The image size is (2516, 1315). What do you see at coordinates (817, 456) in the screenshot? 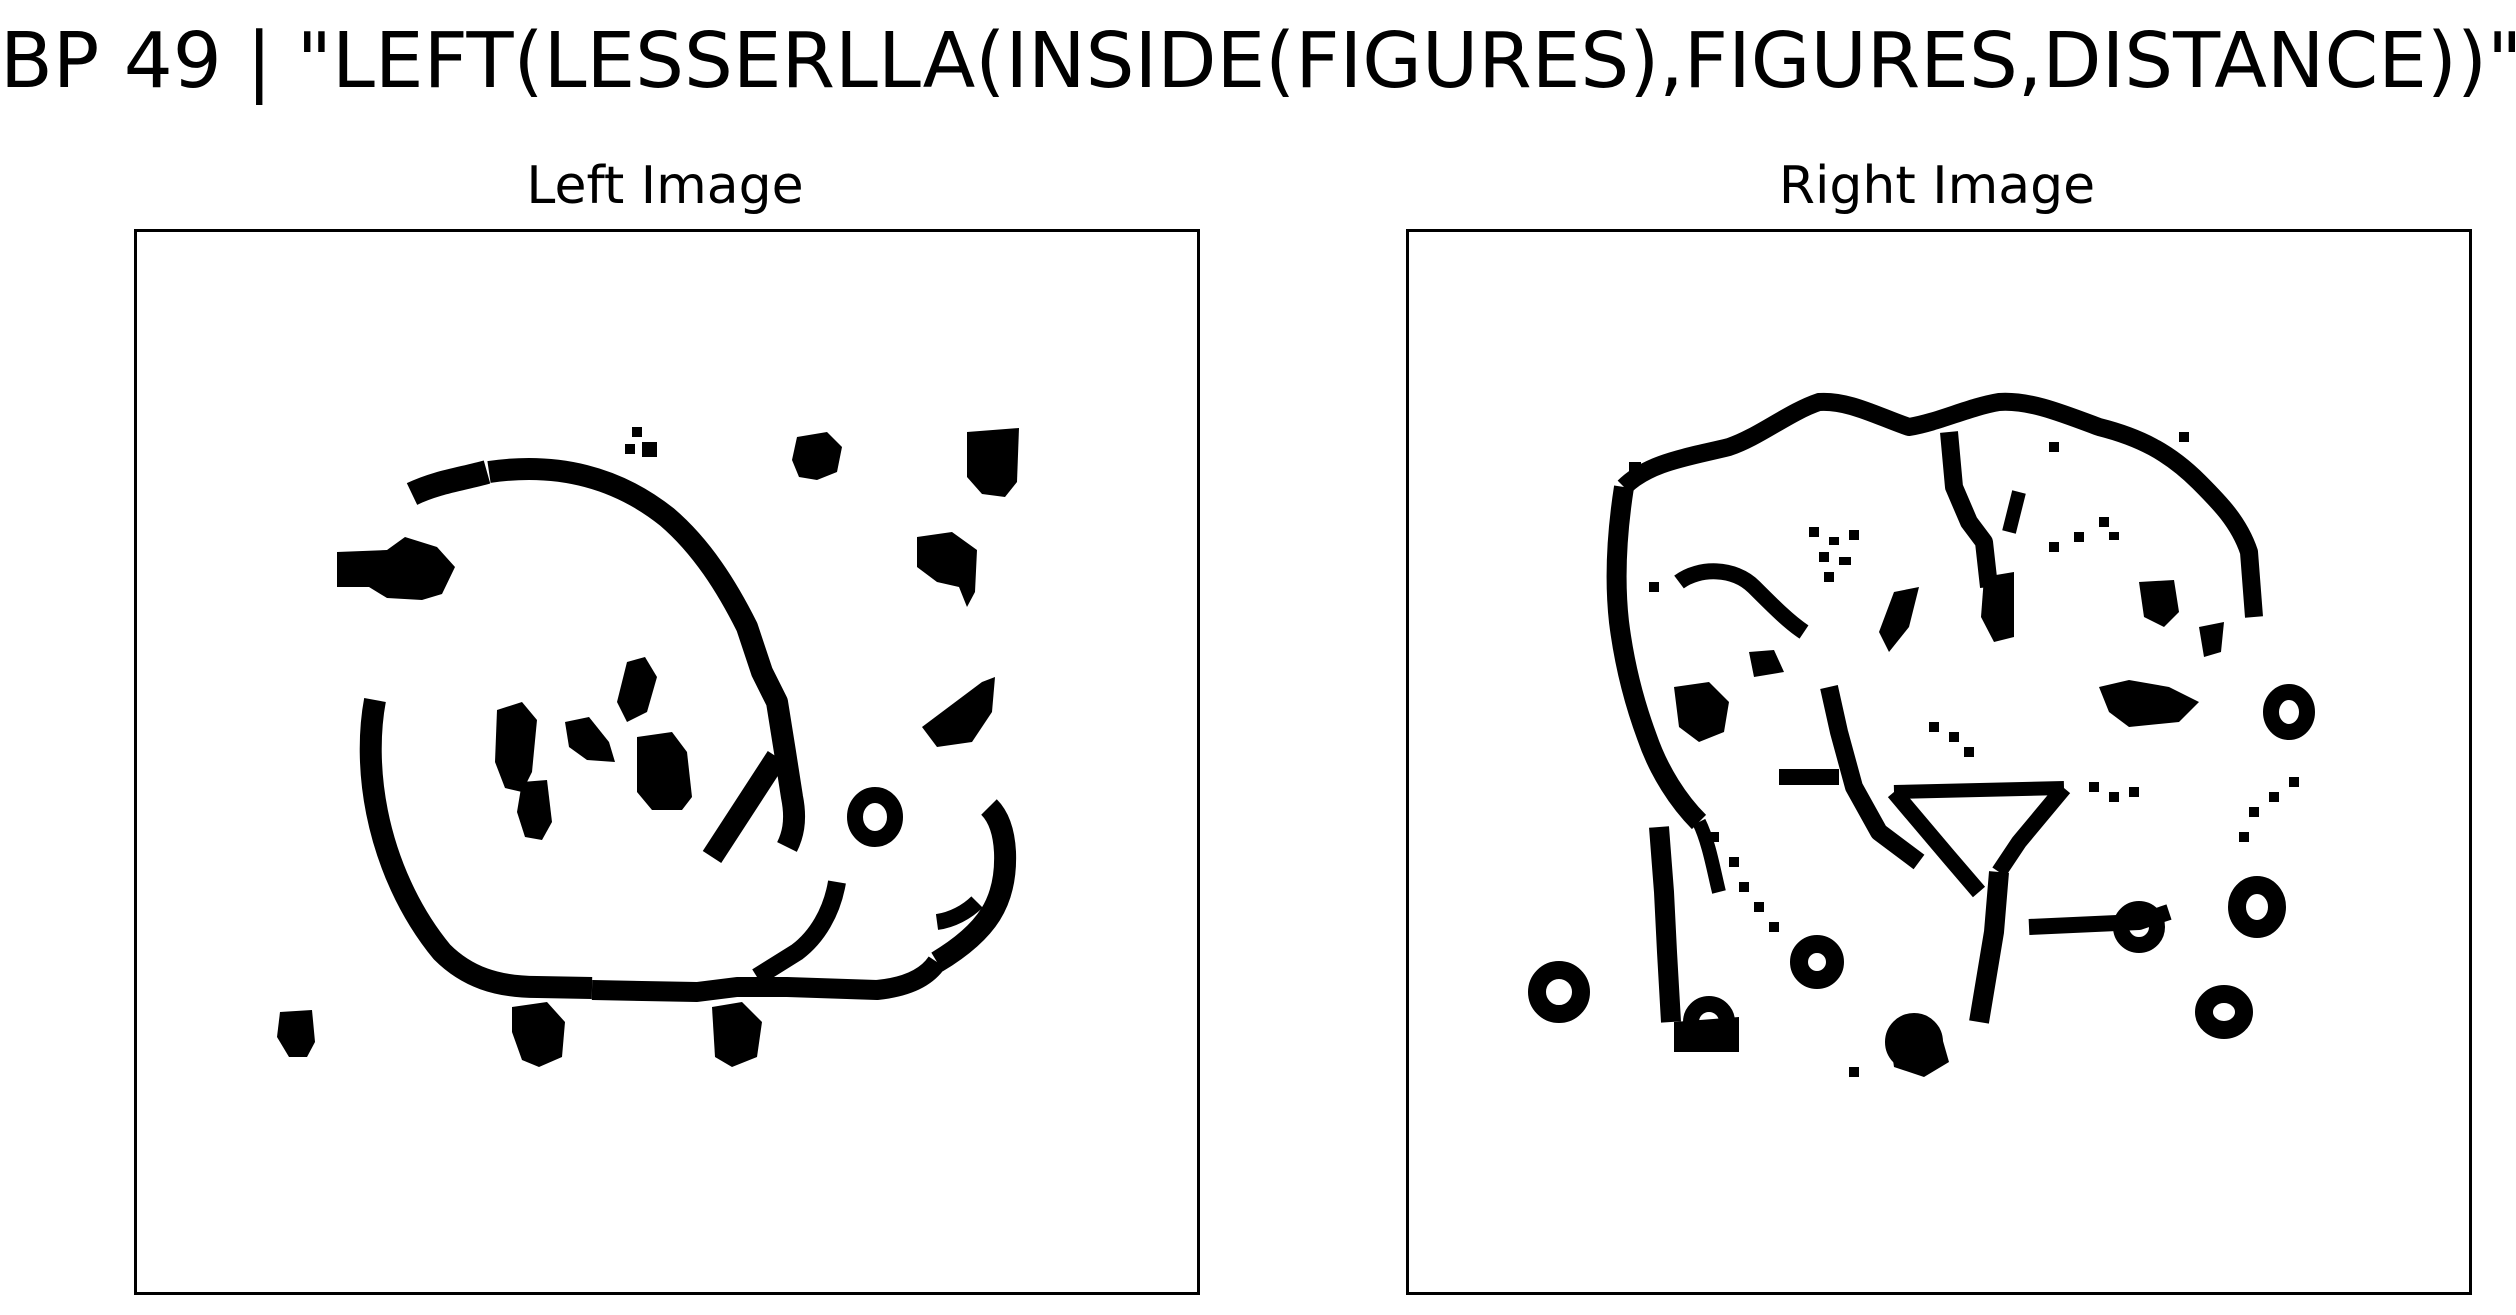
I see `left-blob-top-center` at bounding box center [817, 456].